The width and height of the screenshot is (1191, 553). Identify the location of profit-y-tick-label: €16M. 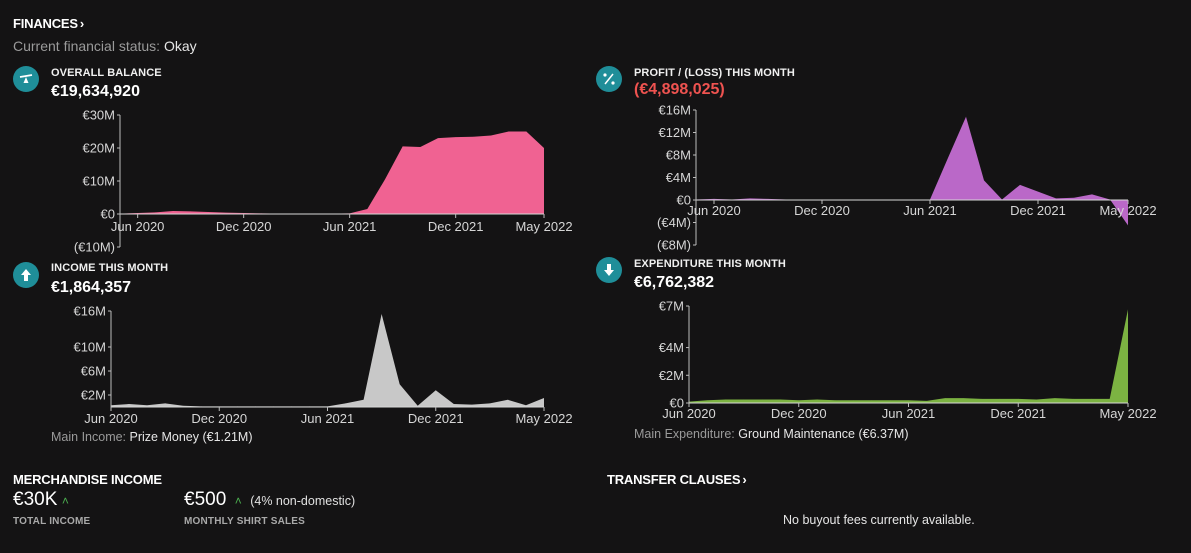
(674, 110).